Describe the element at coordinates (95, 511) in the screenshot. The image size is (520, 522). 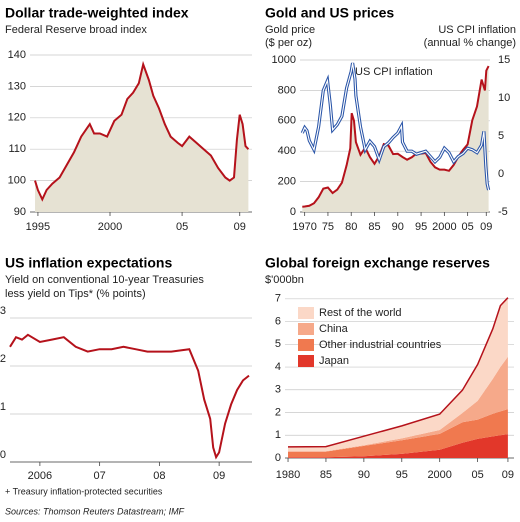
I see `source: Sources: Thomson Reuters Datastream; IMF` at that location.